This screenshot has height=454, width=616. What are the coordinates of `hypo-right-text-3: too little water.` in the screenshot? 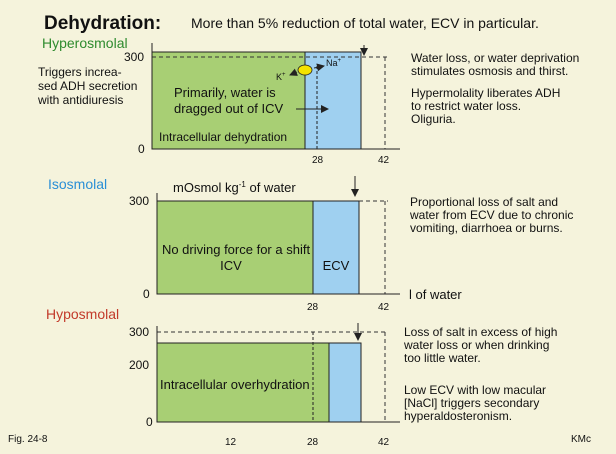 It's located at (442, 358).